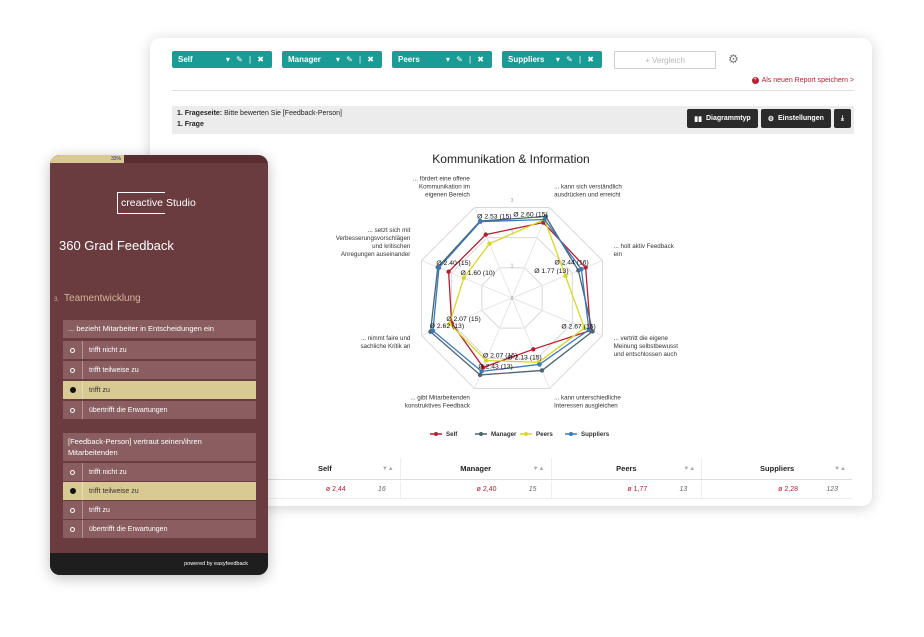  I want to click on compare-button: + Vergleich, so click(665, 60).